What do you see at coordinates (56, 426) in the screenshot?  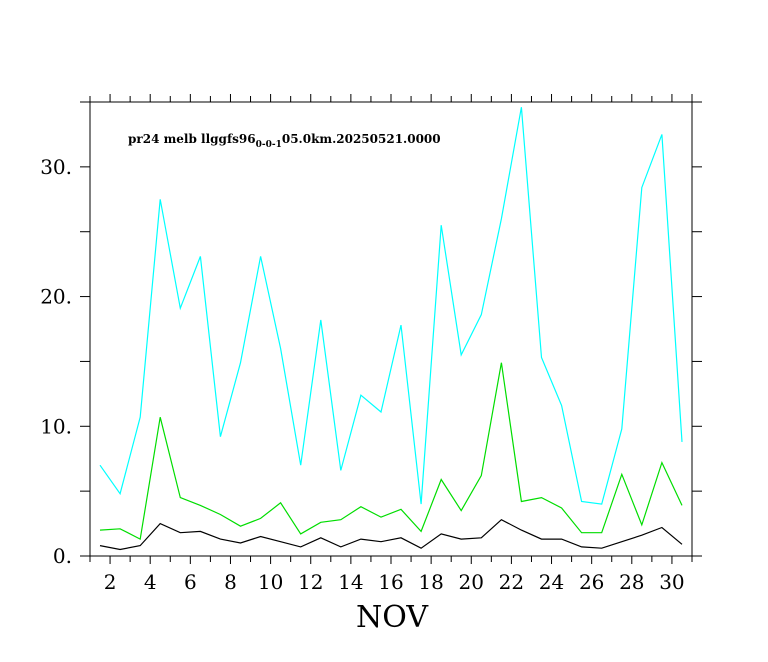 I see `y-tick-label: 10.` at bounding box center [56, 426].